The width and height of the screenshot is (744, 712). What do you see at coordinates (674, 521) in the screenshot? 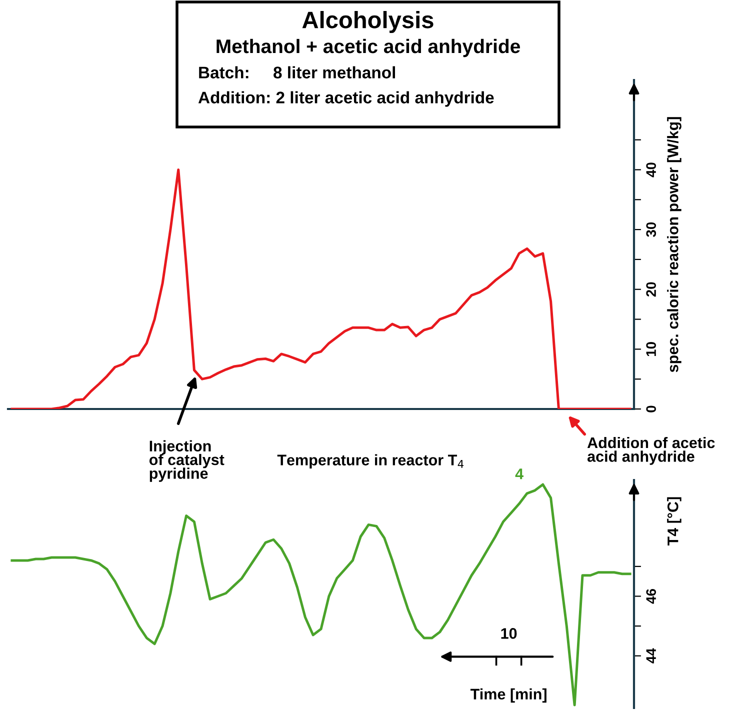
I see `y-axis-title: T4 [°C]` at bounding box center [674, 521].